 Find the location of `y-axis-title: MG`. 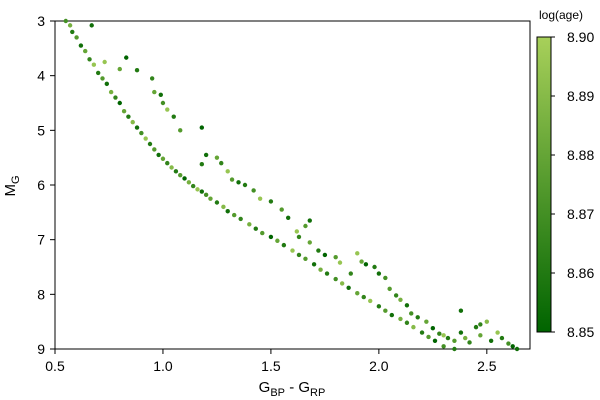

y-axis-title: MG is located at coordinates (12, 185).